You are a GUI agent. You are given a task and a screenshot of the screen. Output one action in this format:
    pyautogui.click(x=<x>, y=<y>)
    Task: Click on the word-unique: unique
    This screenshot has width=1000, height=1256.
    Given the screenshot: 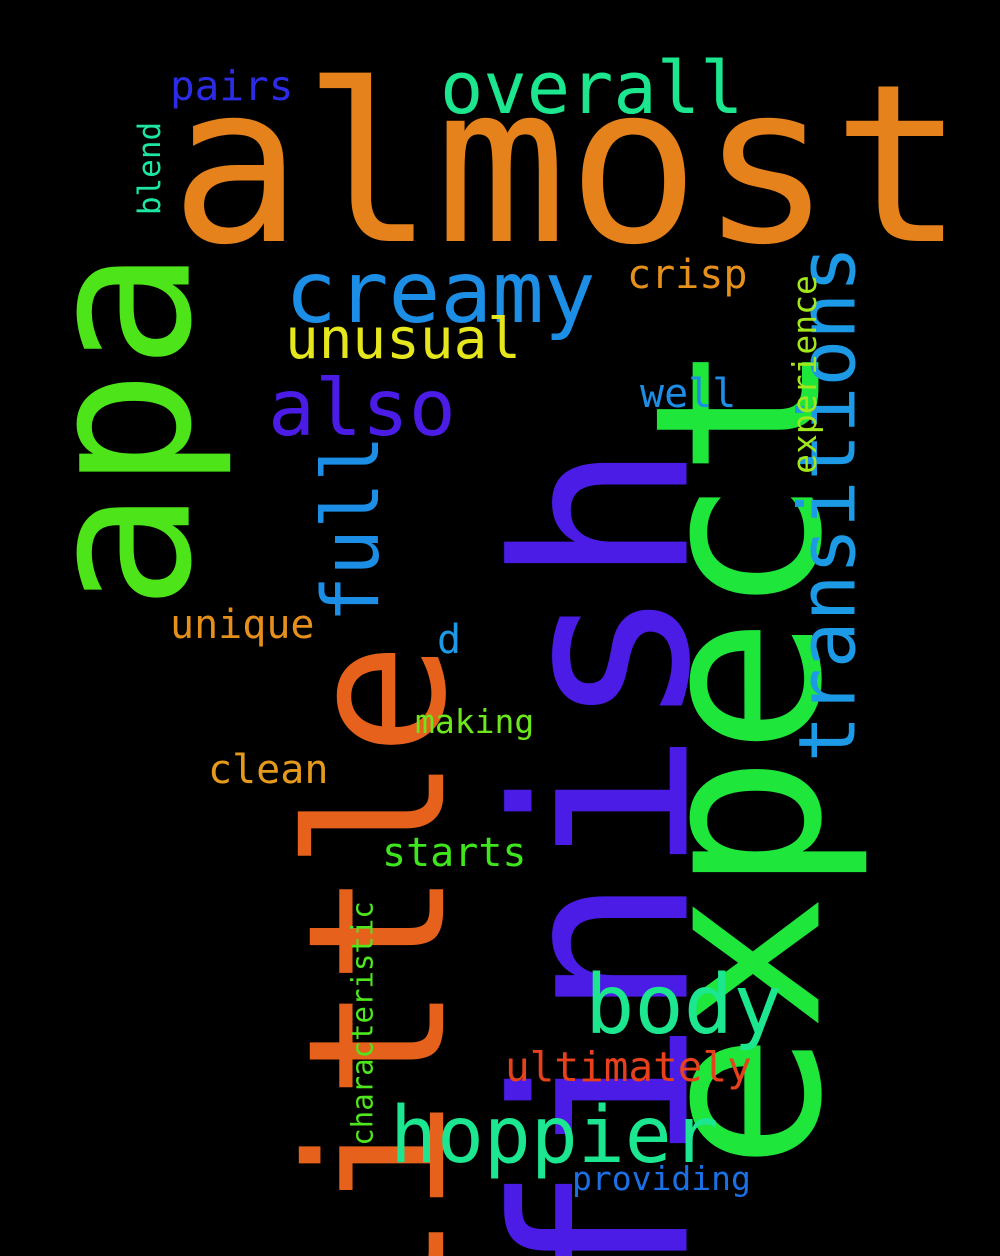 What is the action you would take?
    pyautogui.click(x=242, y=625)
    